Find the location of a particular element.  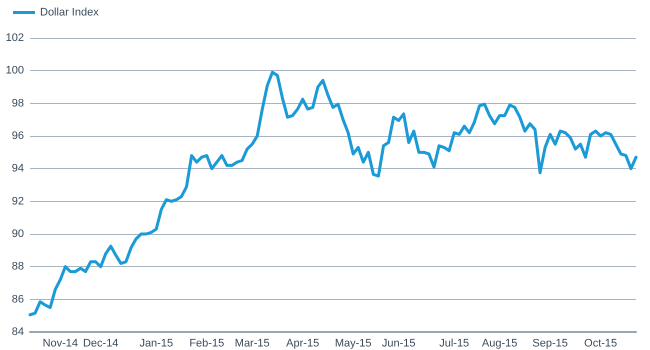

x-tick-label: Dec-14 is located at coordinates (100, 344).